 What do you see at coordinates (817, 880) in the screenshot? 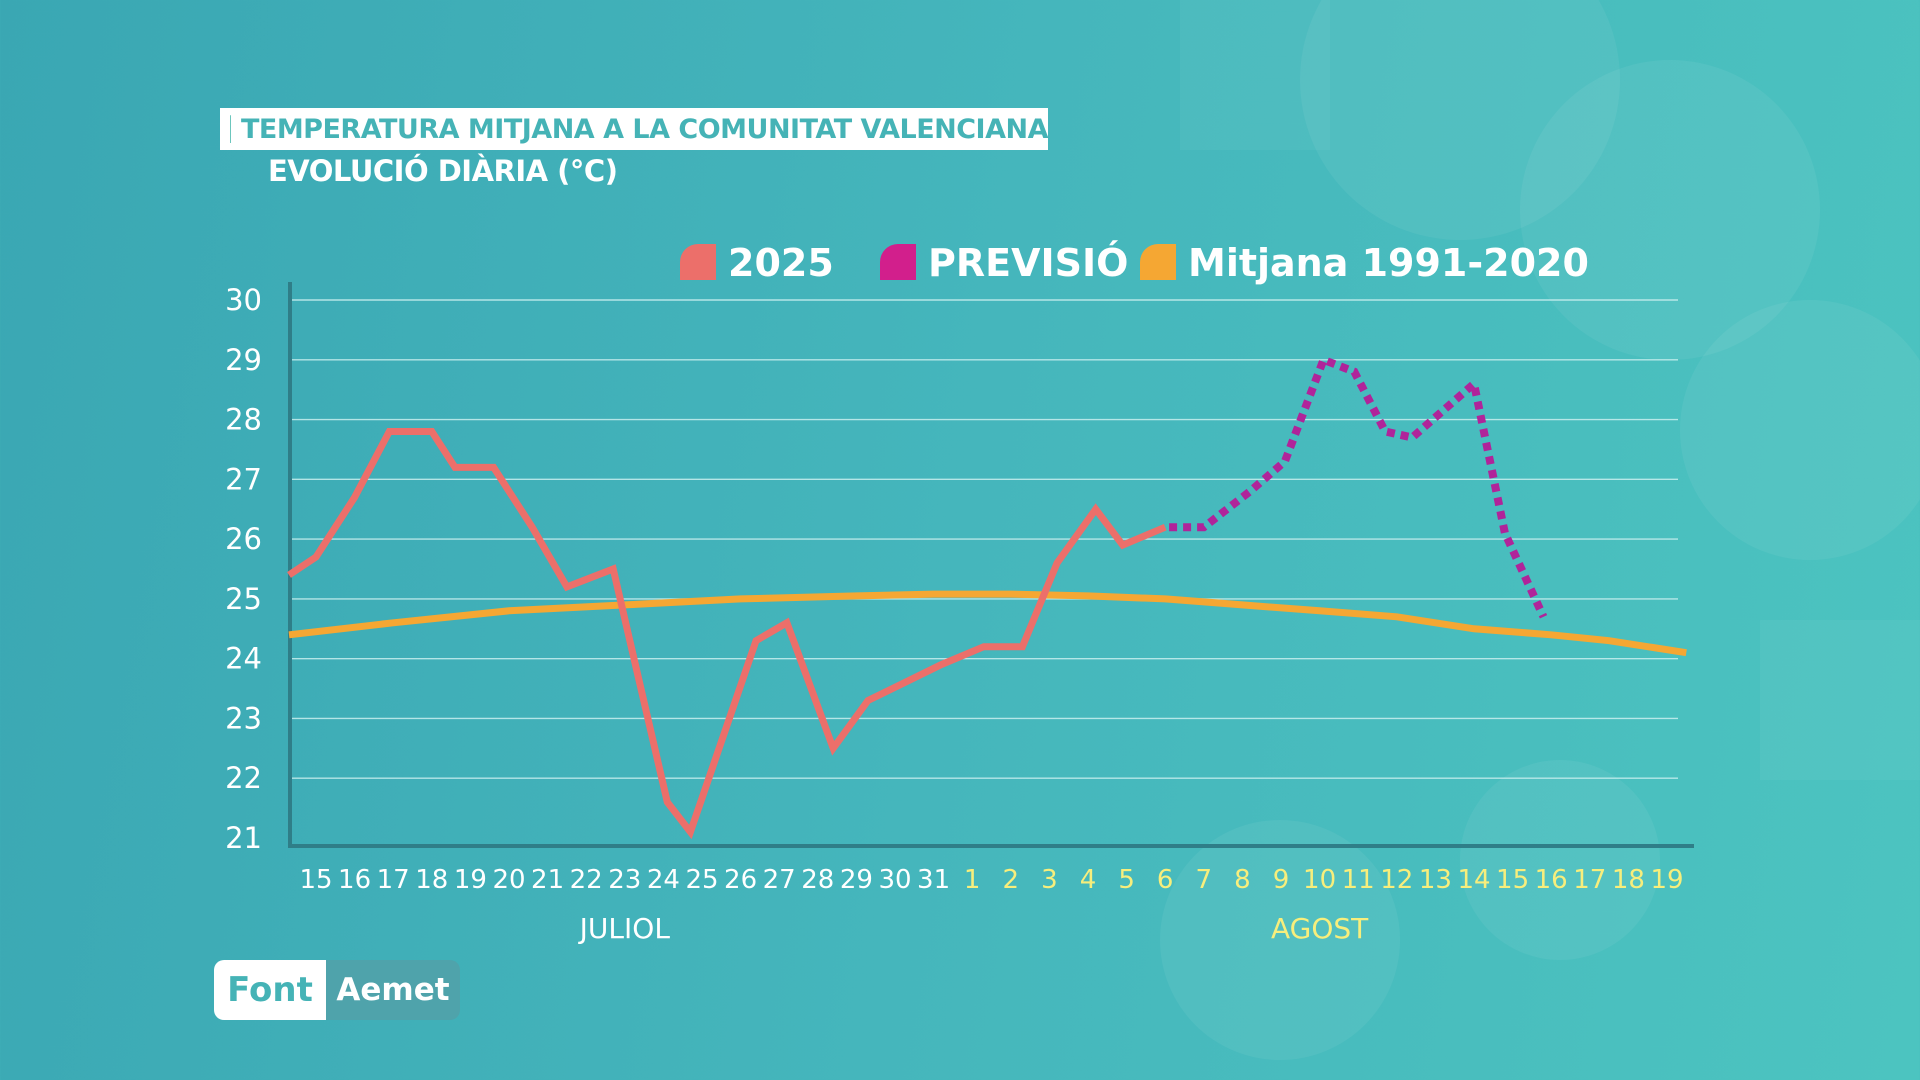
I see `x-tick-label: 28` at bounding box center [817, 880].